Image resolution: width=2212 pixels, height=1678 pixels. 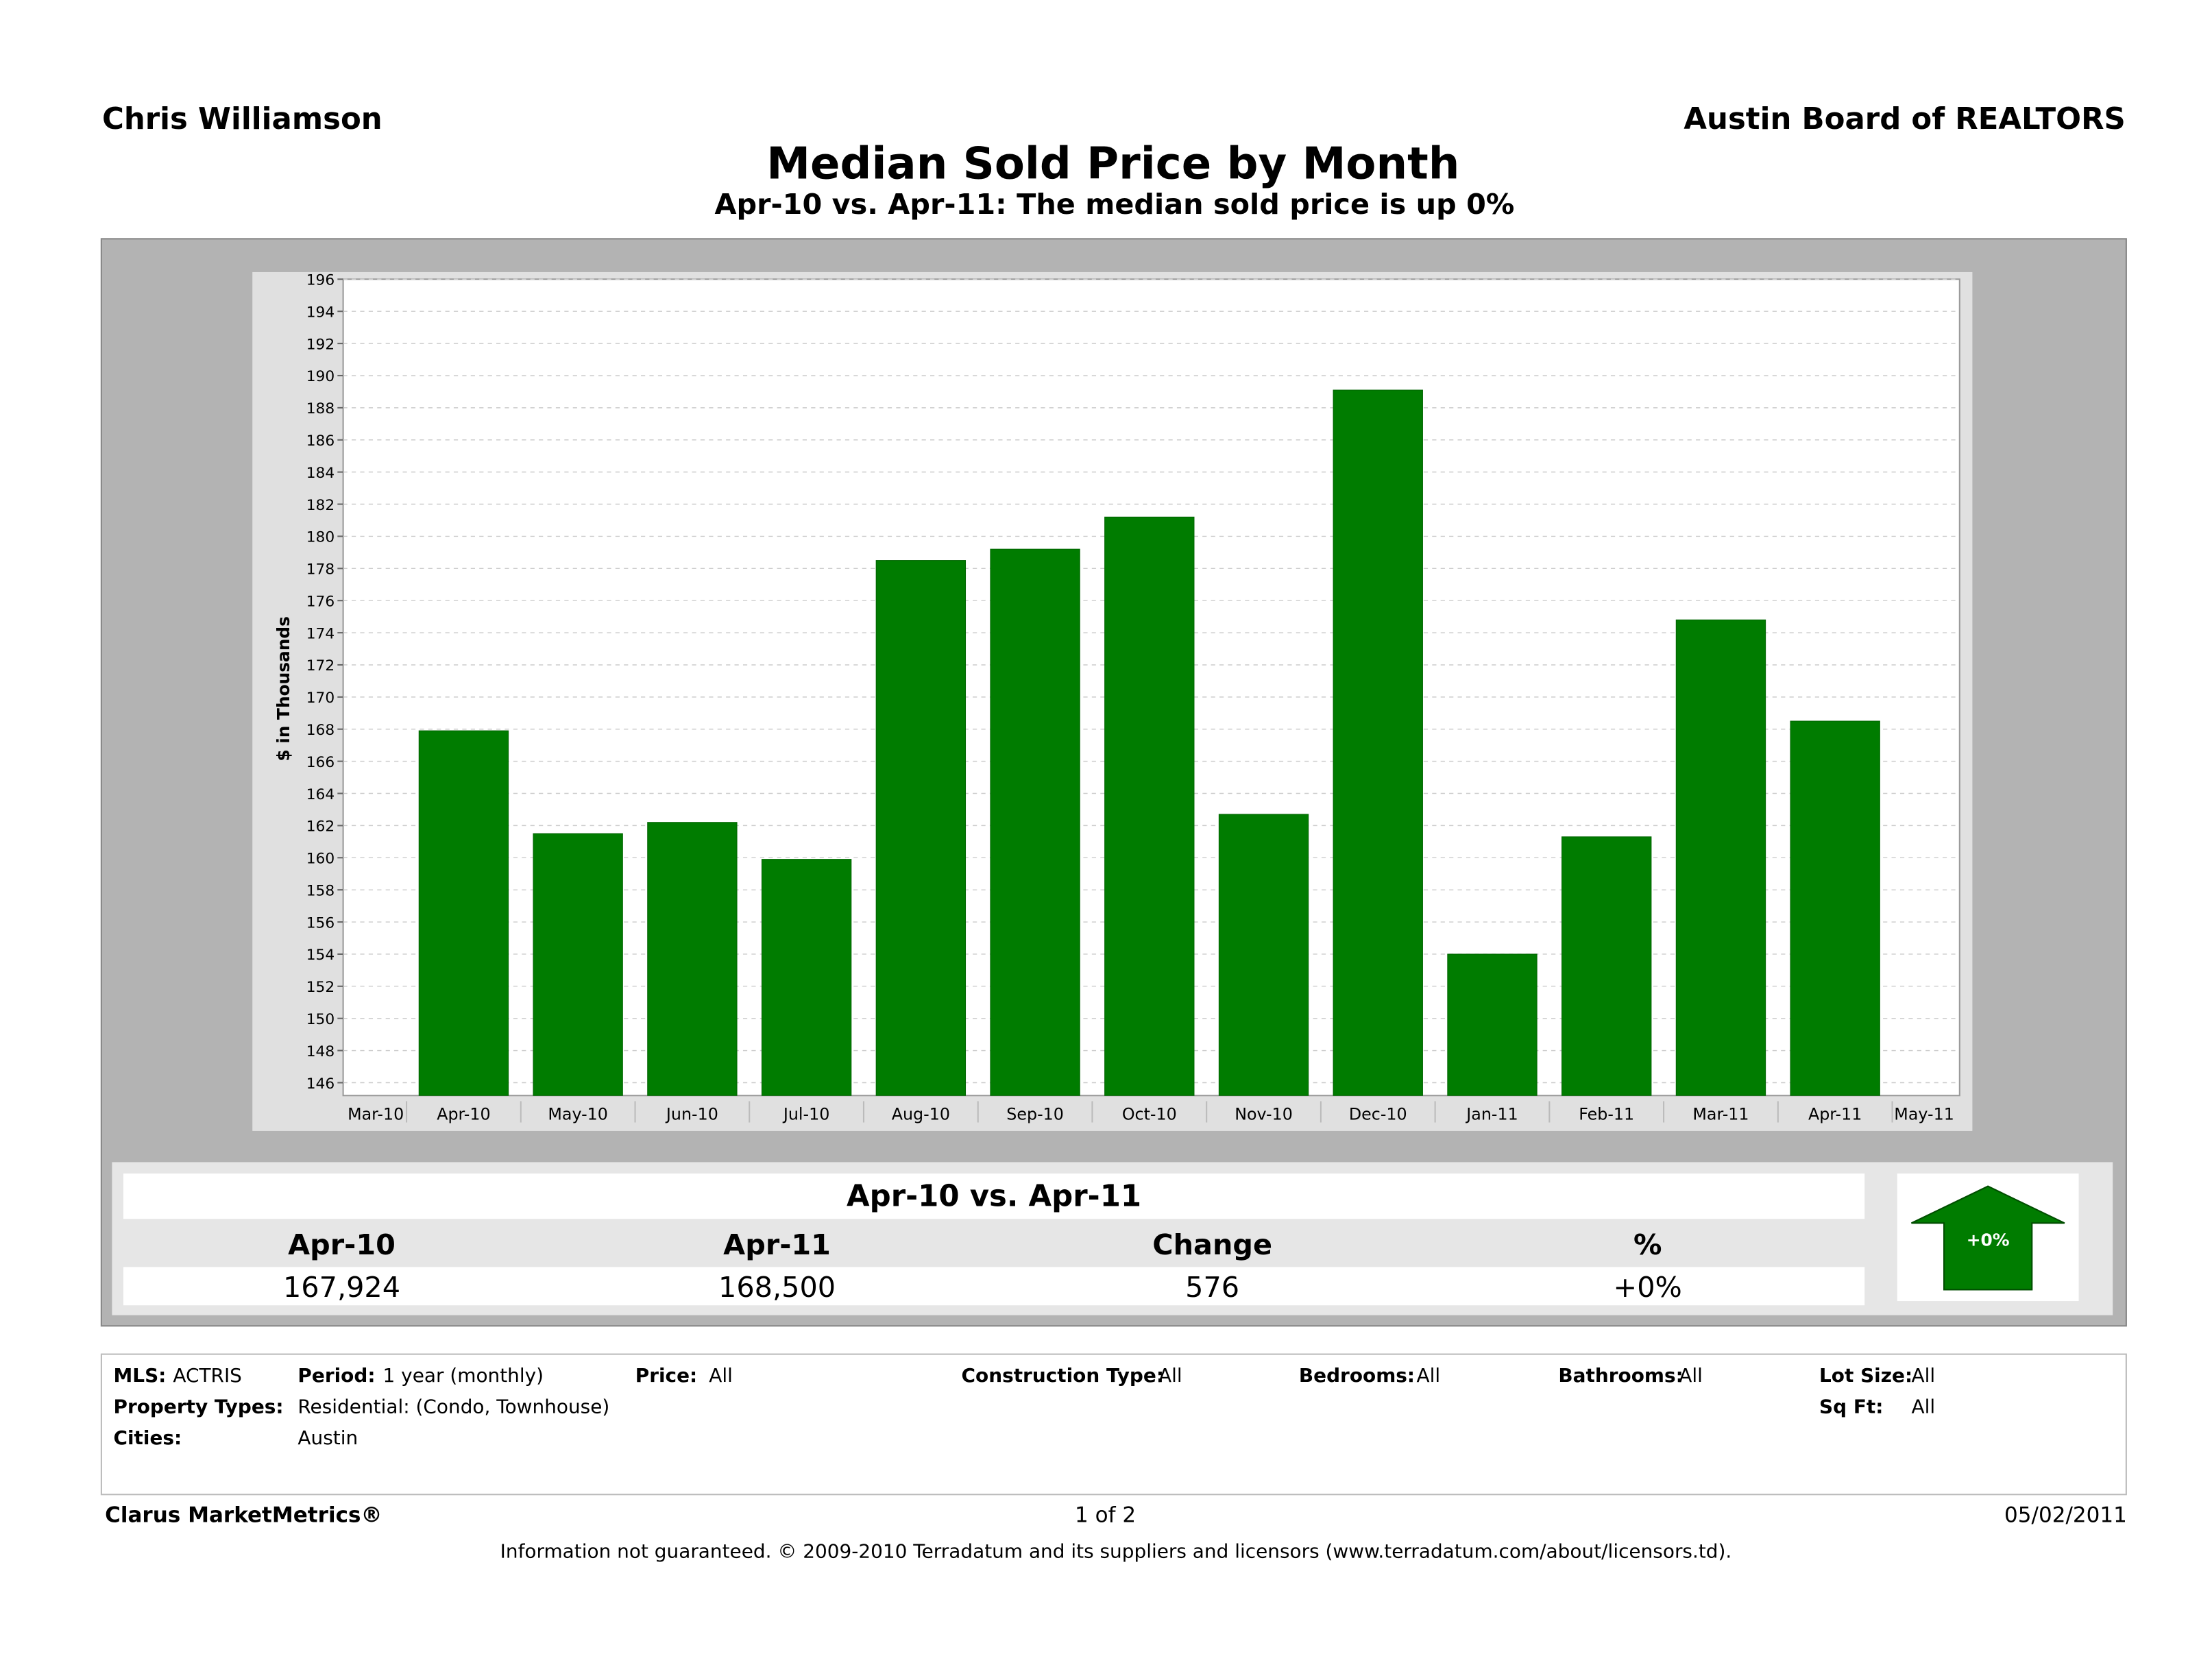 I want to click on x-tick-label: Aug-10, so click(x=921, y=1113).